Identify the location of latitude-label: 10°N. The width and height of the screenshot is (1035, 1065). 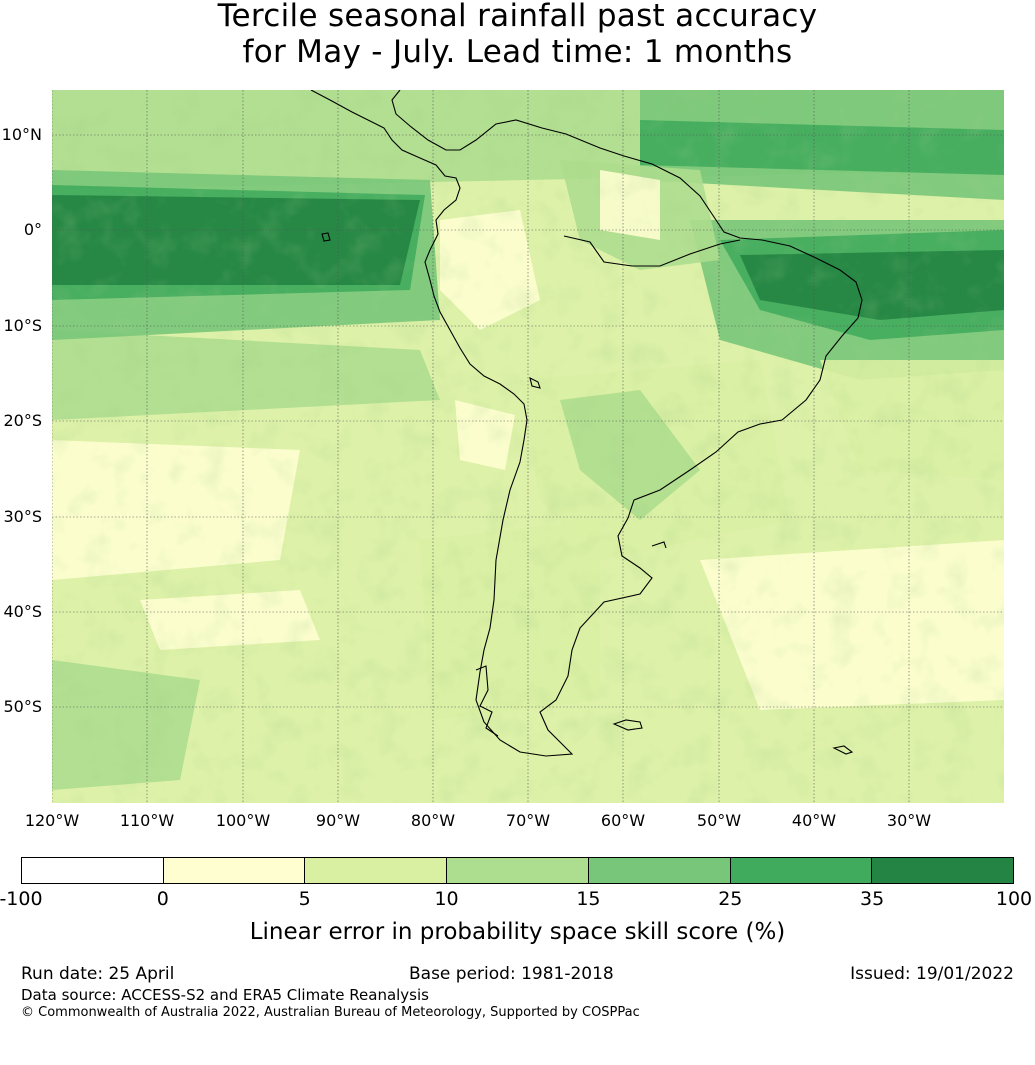
(21, 134).